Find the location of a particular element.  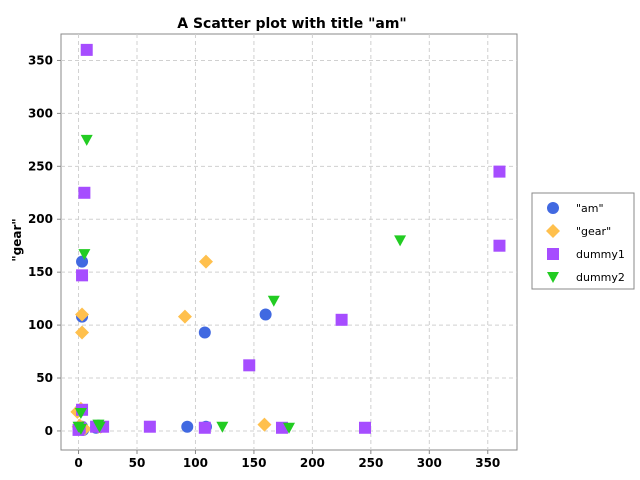

x-tick-label: 200 is located at coordinates (312, 463).